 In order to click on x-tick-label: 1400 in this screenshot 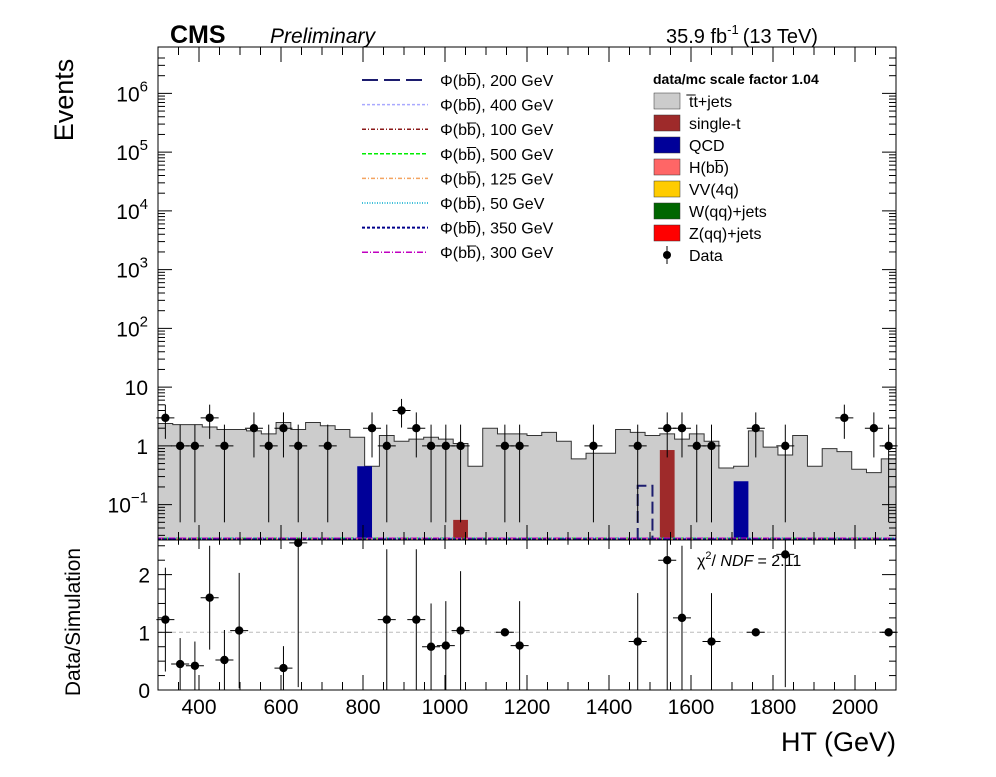, I will do `click(609, 707)`.